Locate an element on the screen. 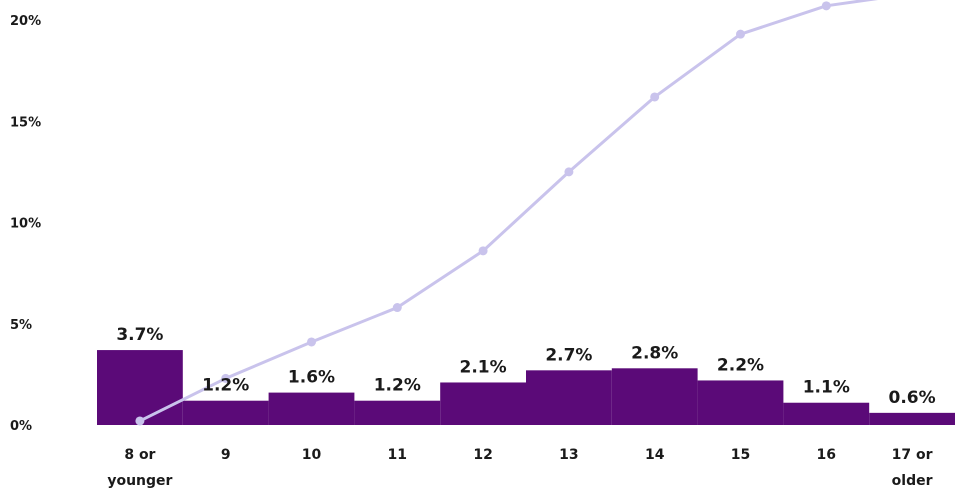  y-axis: 0% 5% 10% 15% 20% is located at coordinates (25, 224).